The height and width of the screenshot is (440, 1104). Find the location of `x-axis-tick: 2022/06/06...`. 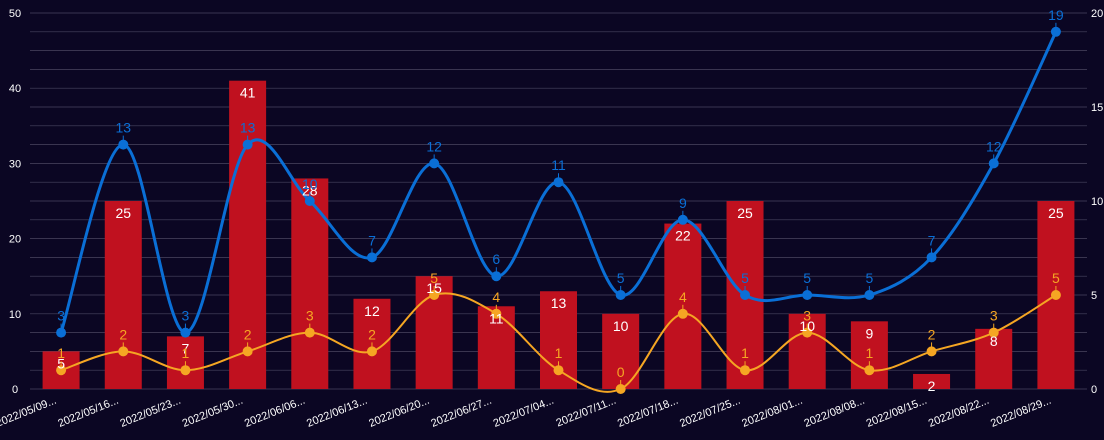

x-axis-tick: 2022/06/06... is located at coordinates (275, 412).